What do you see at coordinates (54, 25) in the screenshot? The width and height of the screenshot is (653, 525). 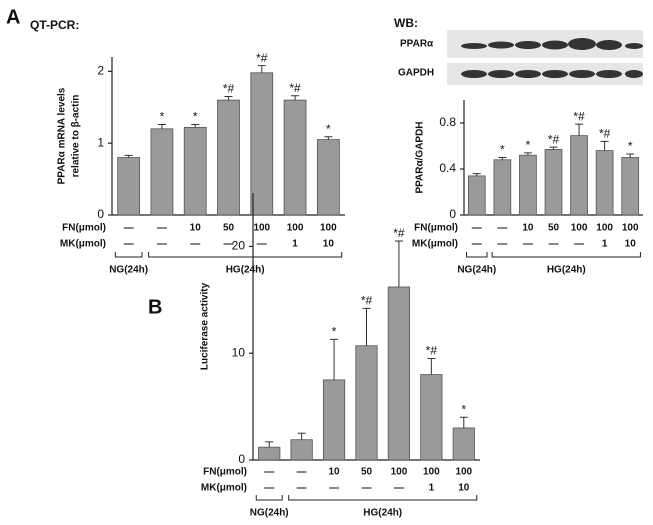 I see `panel-title: QT-PCR:` at bounding box center [54, 25].